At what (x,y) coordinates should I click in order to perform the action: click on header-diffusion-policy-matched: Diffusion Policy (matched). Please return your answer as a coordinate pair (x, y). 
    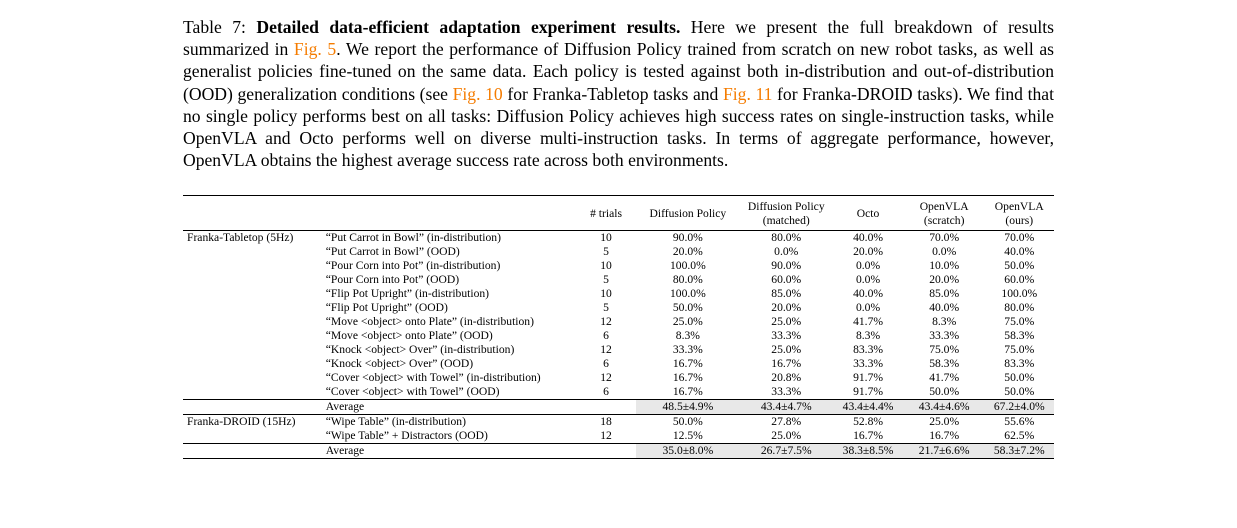
    Looking at the image, I should click on (786, 213).